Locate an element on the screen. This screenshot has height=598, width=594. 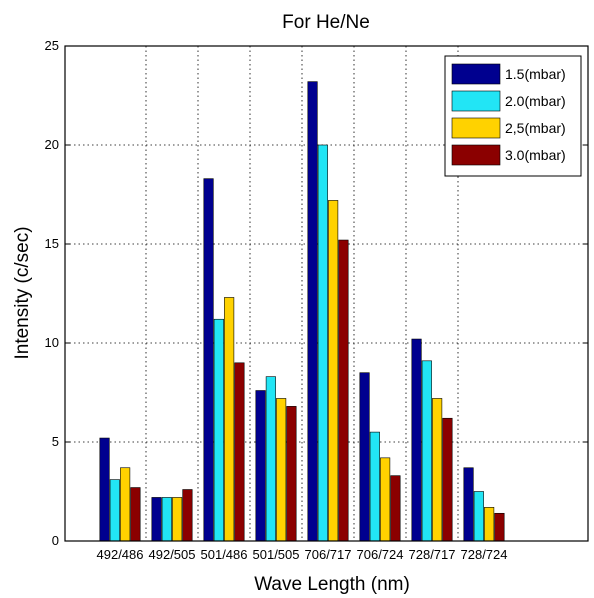
x-tick-label: 492/505 is located at coordinates (172, 554).